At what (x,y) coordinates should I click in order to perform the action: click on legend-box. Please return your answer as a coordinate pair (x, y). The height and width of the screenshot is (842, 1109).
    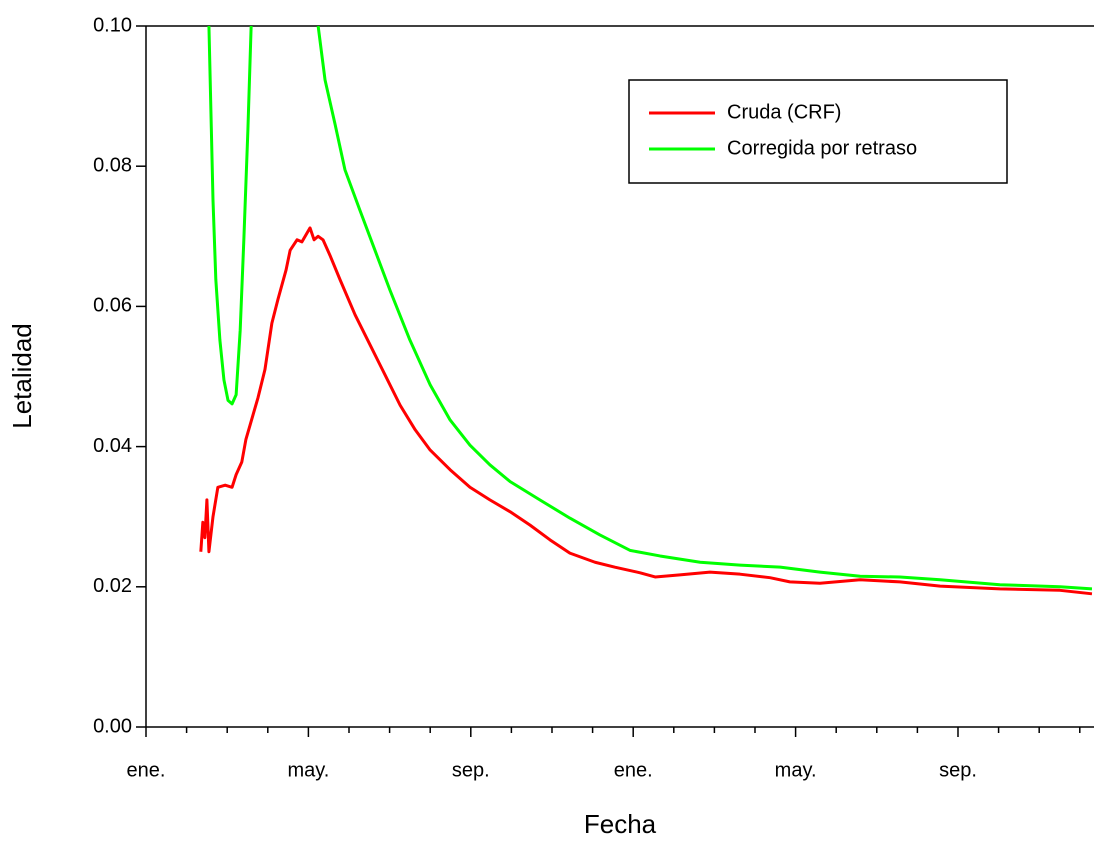
    Looking at the image, I should click on (818, 131).